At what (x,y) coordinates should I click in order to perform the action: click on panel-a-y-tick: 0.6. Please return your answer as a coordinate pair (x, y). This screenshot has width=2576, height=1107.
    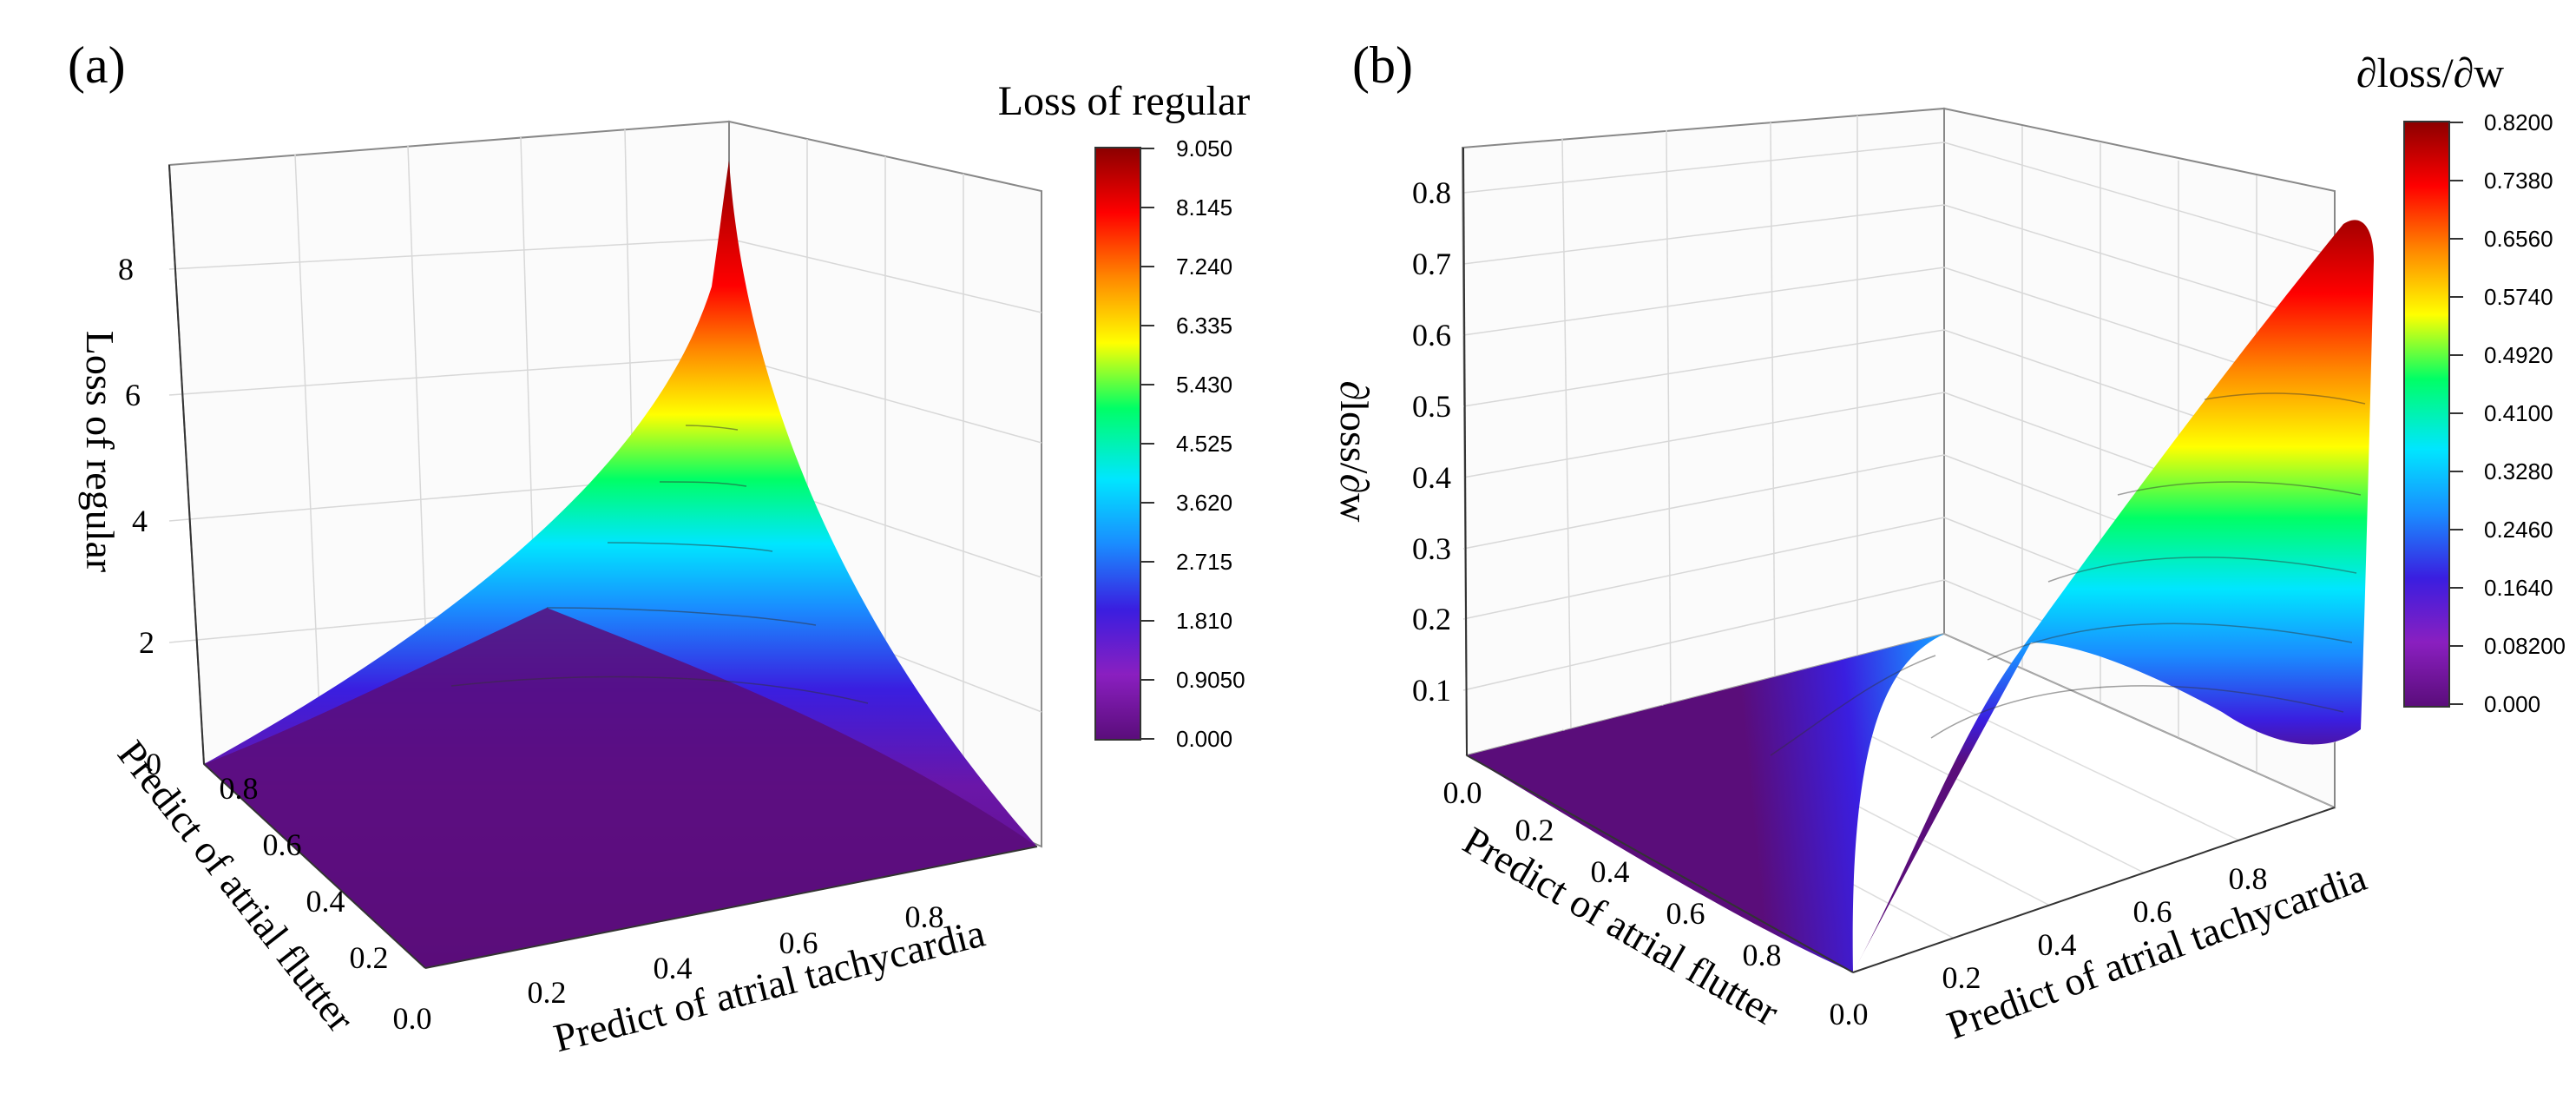
    Looking at the image, I should click on (282, 844).